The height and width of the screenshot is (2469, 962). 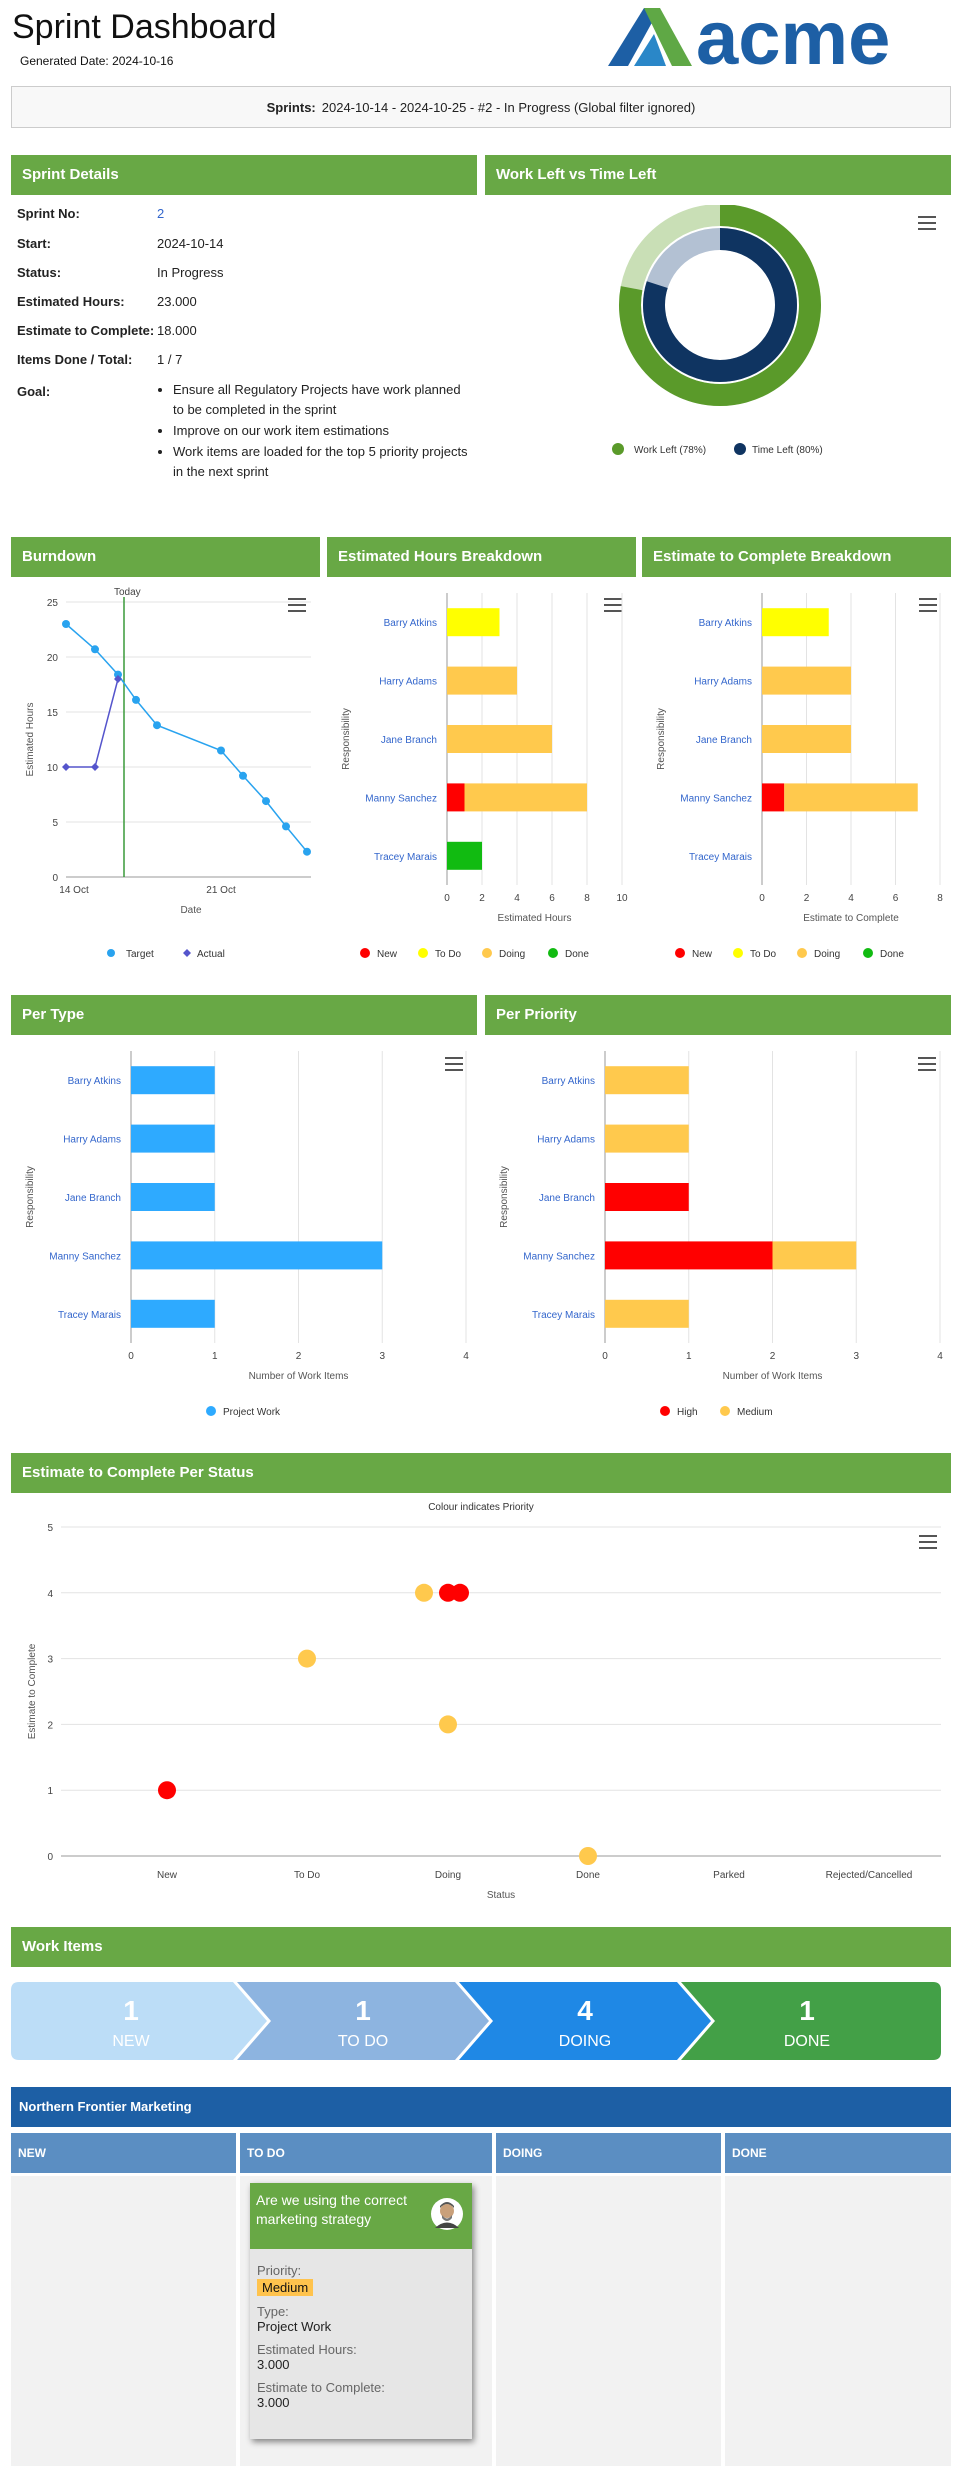 I want to click on x-axis-title: Date, so click(x=191, y=910).